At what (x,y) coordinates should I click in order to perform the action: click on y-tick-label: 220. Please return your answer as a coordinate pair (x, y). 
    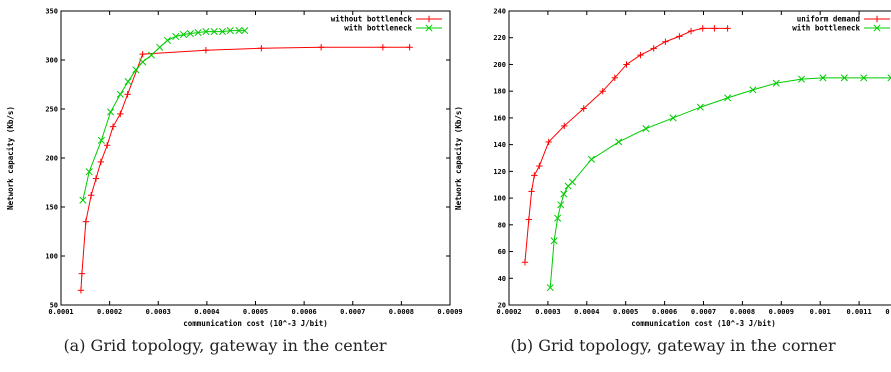
    Looking at the image, I should click on (499, 38).